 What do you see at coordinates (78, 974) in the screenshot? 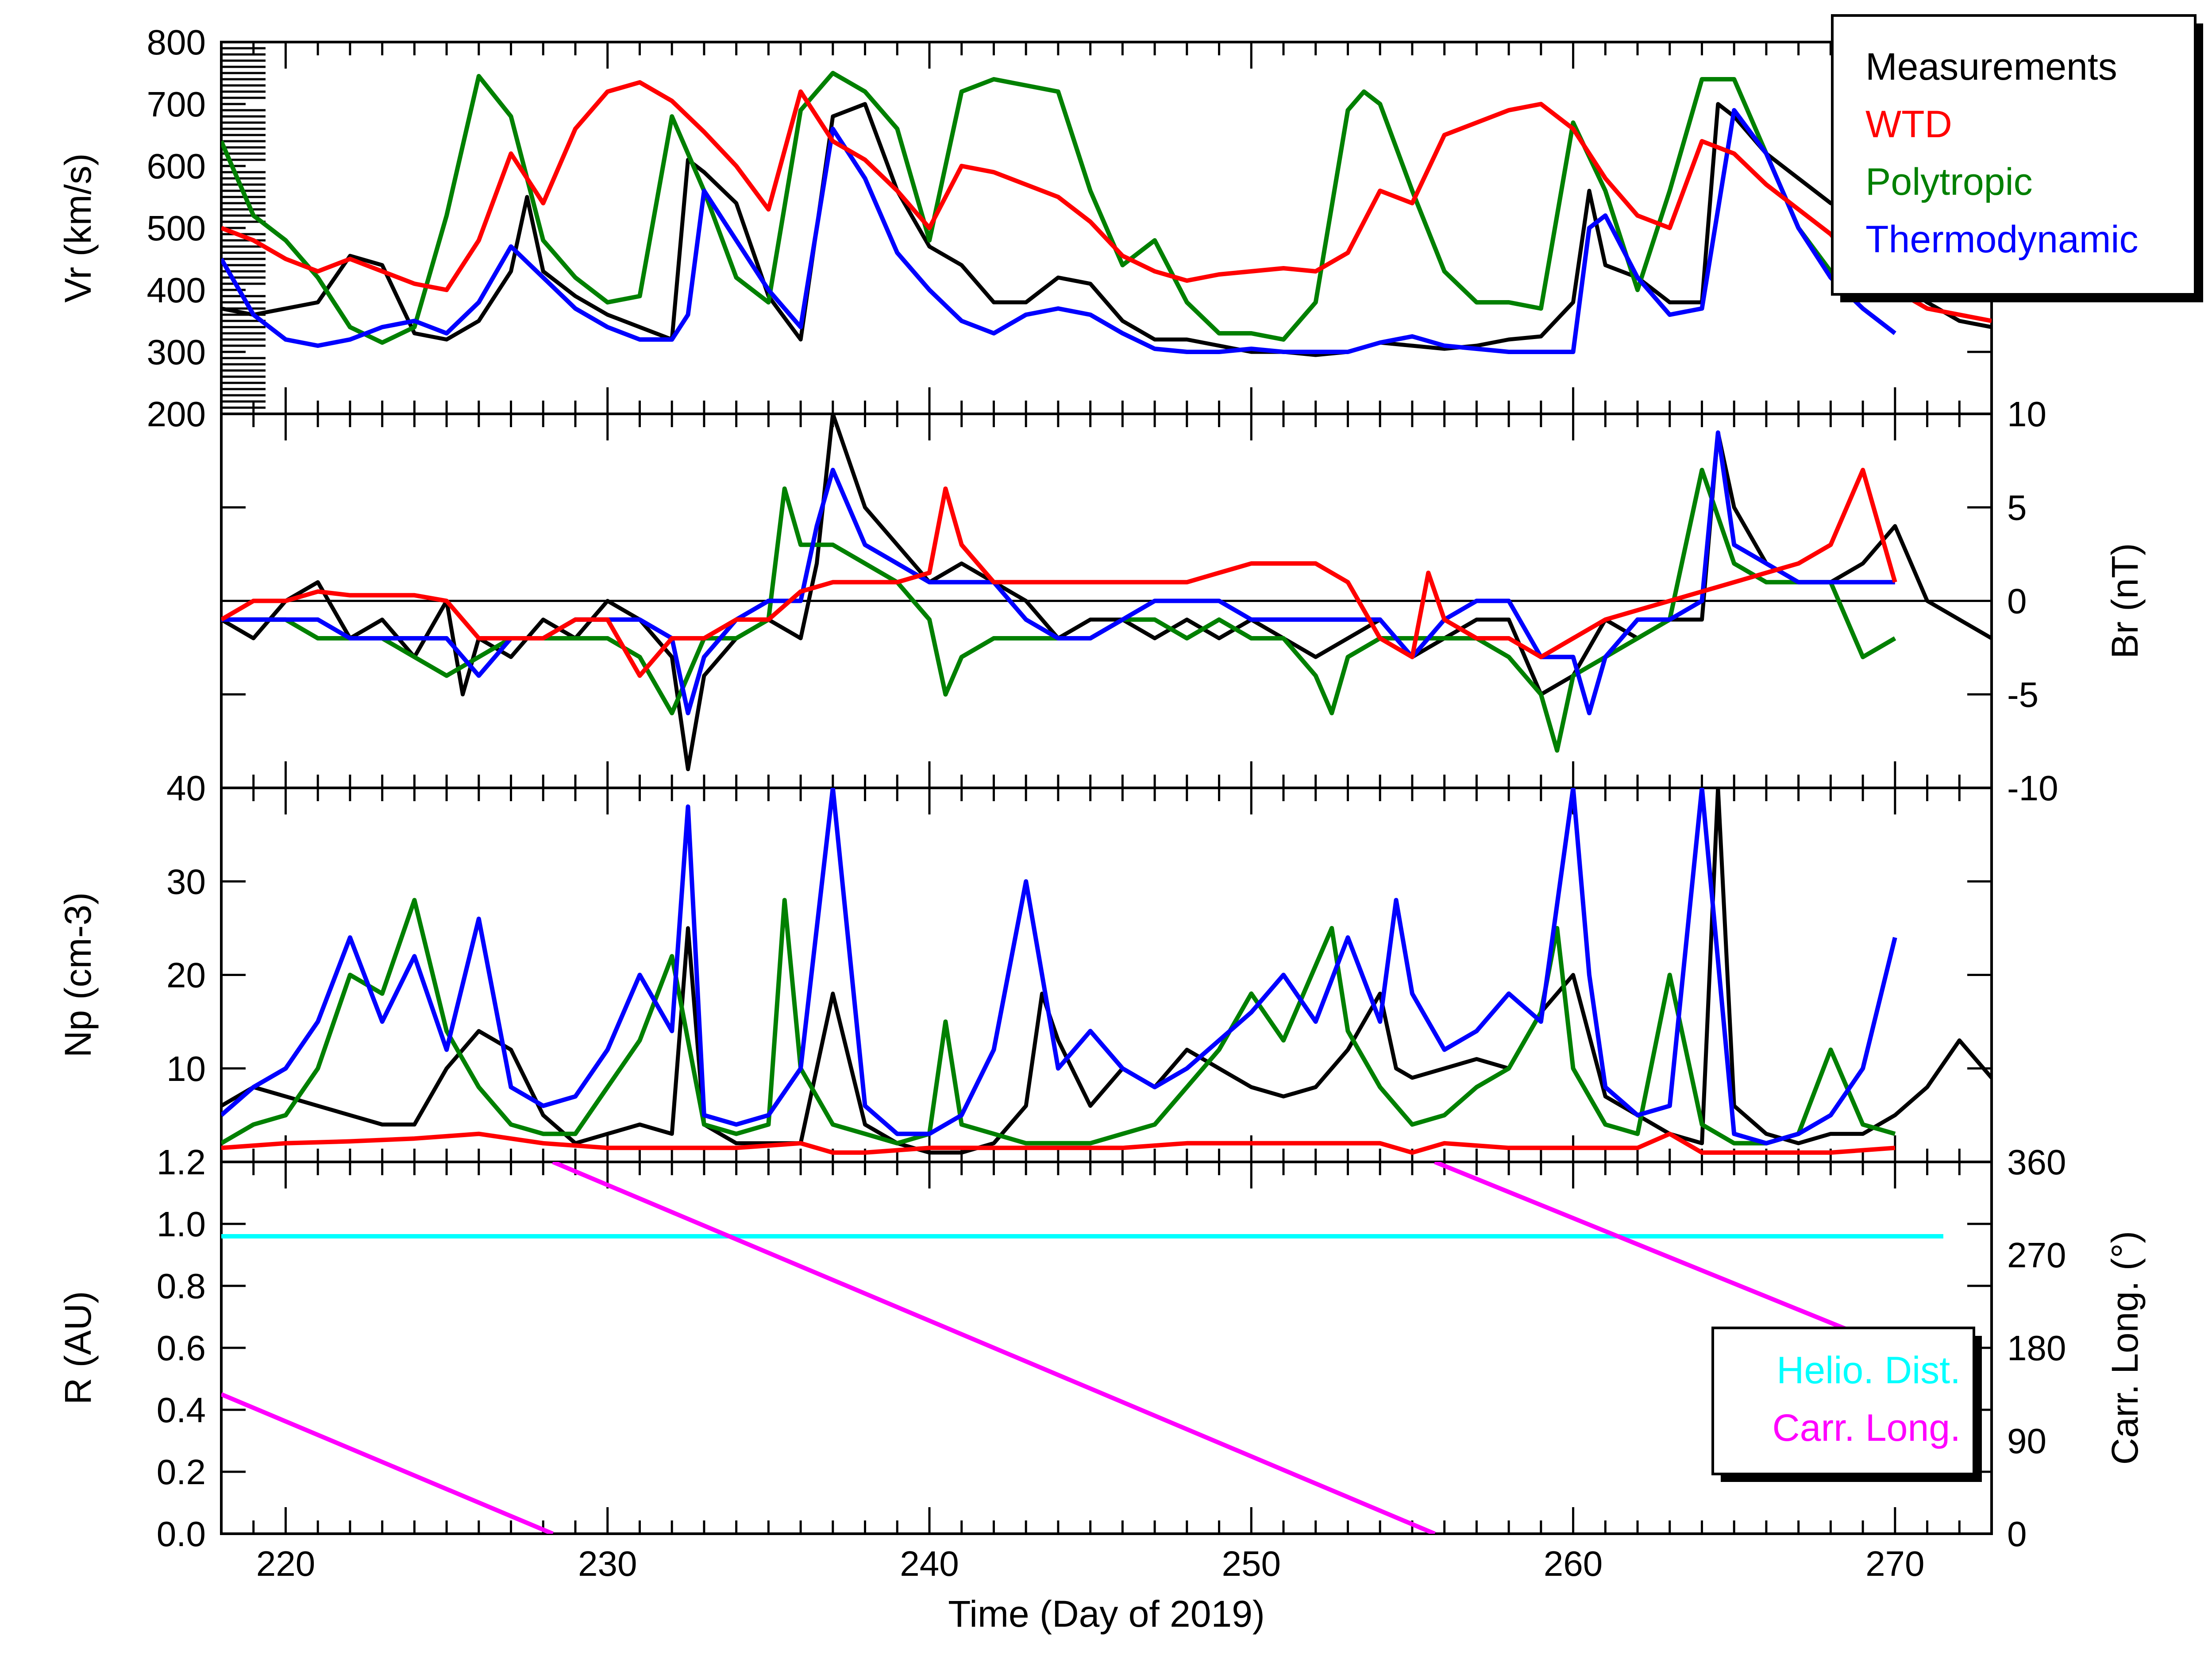
I see `y-axis-title-np: Np (cm-3)` at bounding box center [78, 974].